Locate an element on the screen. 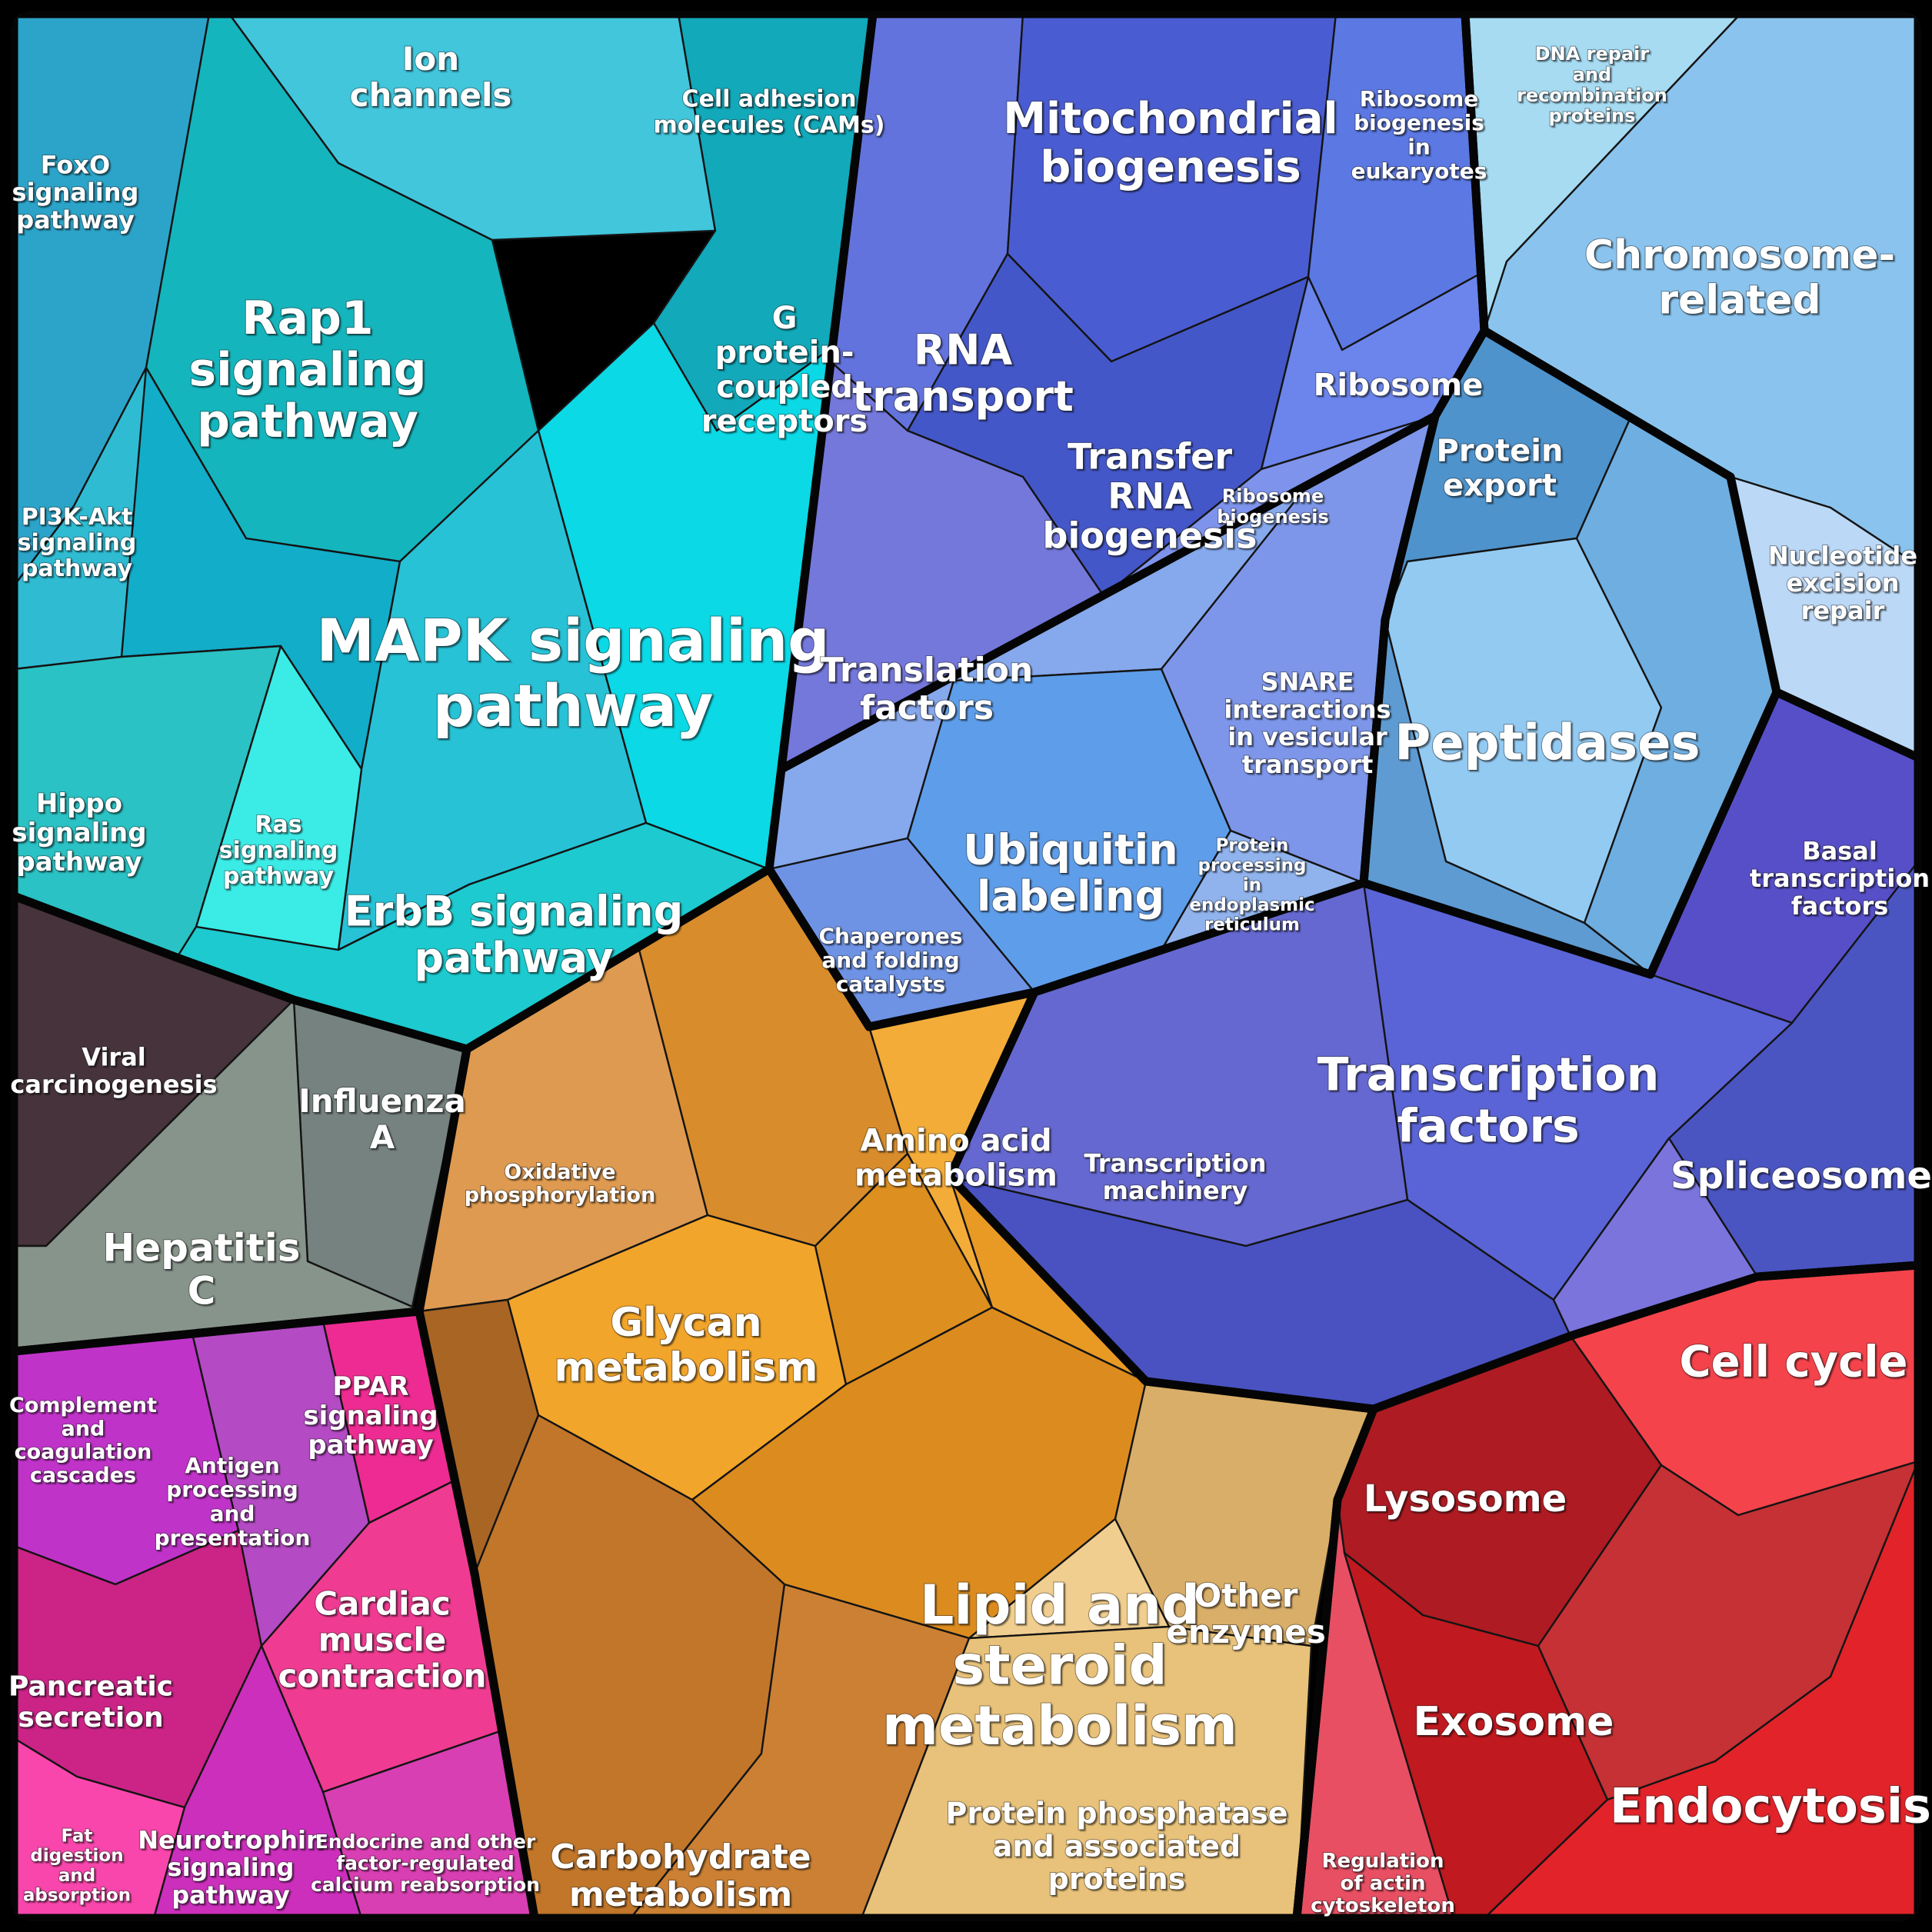 The image size is (1932, 1932). label-cardiac: Cardiac muscle contraction is located at coordinates (382, 1640).